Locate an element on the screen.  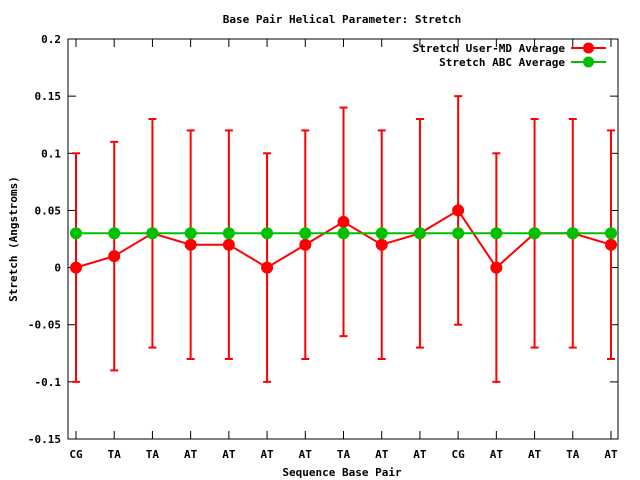
y-axis-label: Stretch (Angstroms) is located at coordinates (13, 239).